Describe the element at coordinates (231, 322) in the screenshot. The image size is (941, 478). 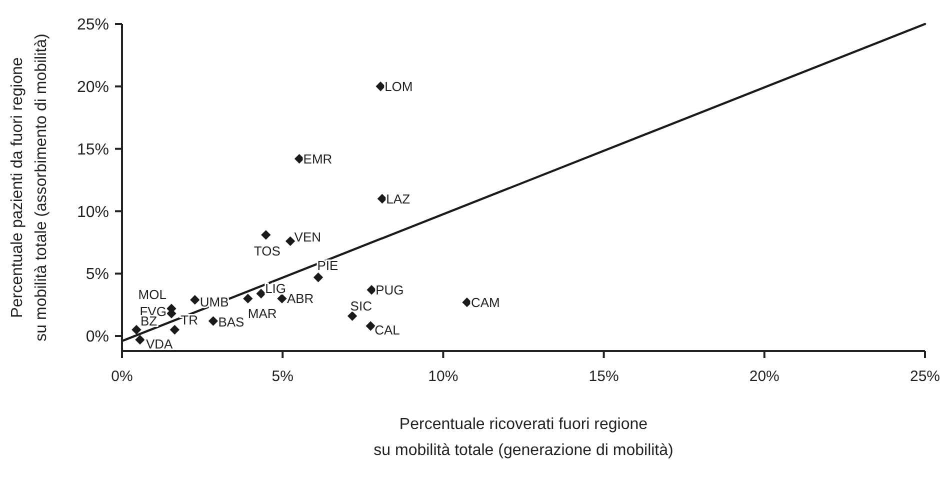
I see `annotation: BAS` at that location.